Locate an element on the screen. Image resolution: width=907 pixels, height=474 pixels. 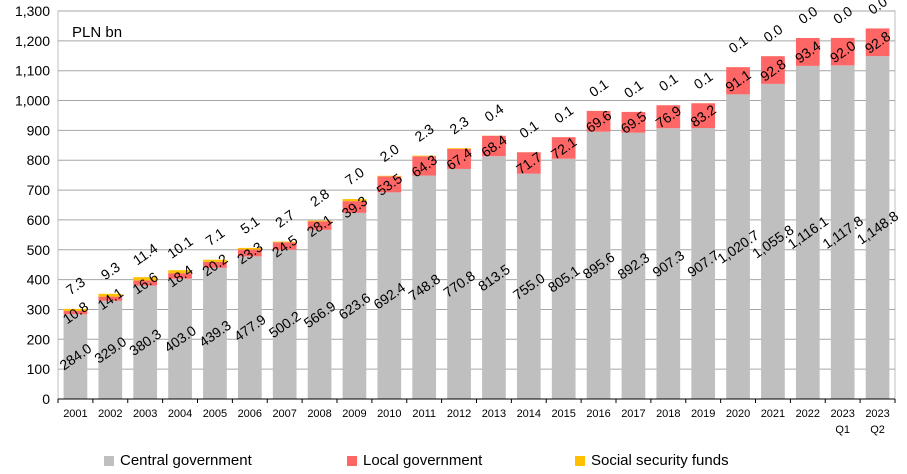
y-tick-label: 1,300 is located at coordinates (32, 11).